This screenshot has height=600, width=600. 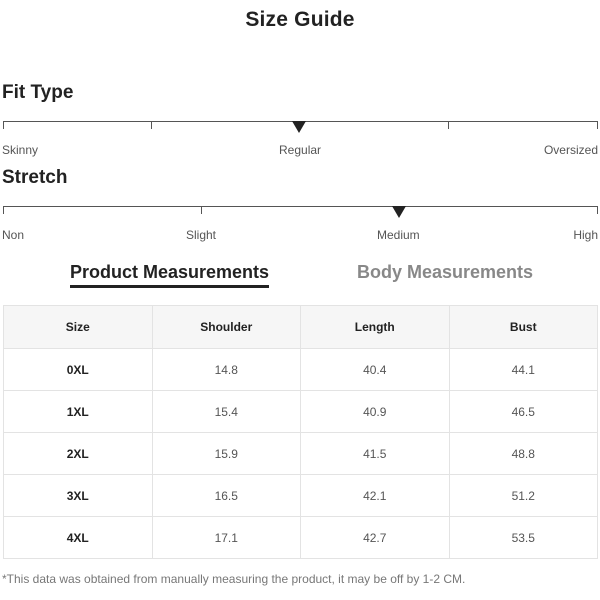 I want to click on table-row: 1XL 15.4 40.9 46.5, so click(x=300, y=411).